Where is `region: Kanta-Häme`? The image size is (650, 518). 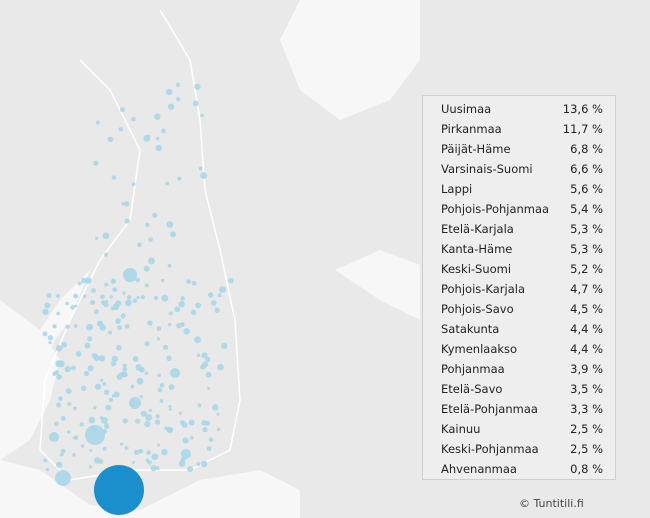
region: Kanta-Häme is located at coordinates (477, 249).